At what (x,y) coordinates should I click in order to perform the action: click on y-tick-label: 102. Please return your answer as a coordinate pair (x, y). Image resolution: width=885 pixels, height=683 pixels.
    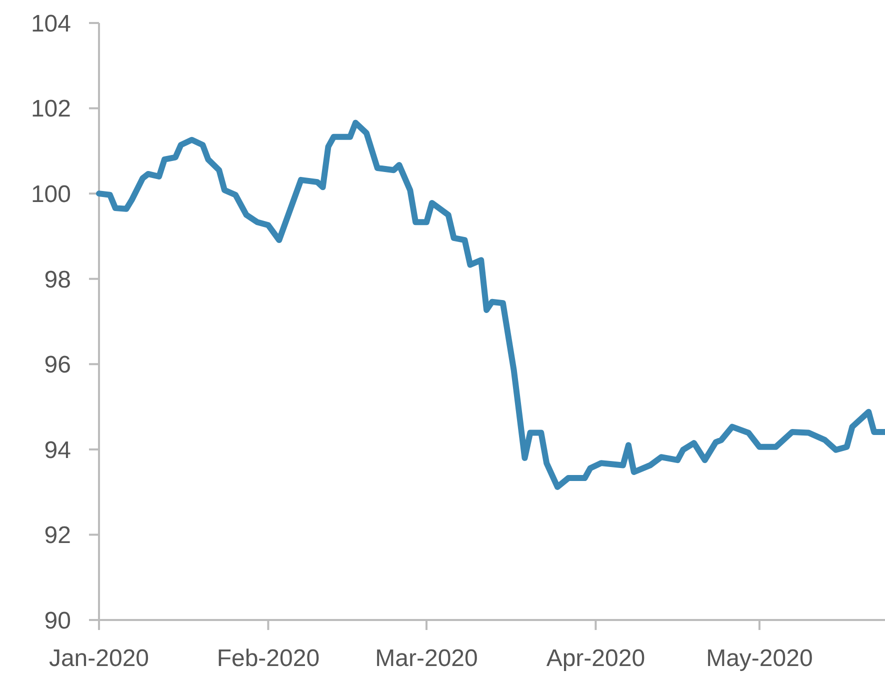
    Looking at the image, I should click on (50, 109).